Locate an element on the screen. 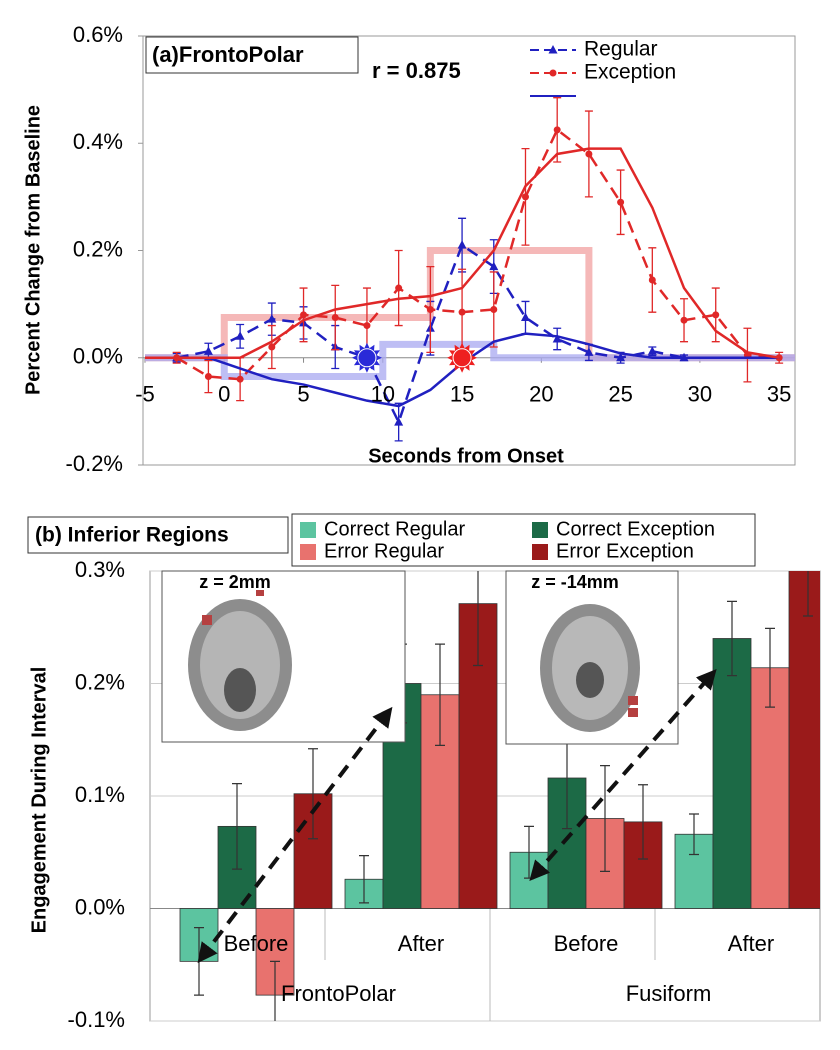  x-tick-label: 30 is located at coordinates (700, 394).